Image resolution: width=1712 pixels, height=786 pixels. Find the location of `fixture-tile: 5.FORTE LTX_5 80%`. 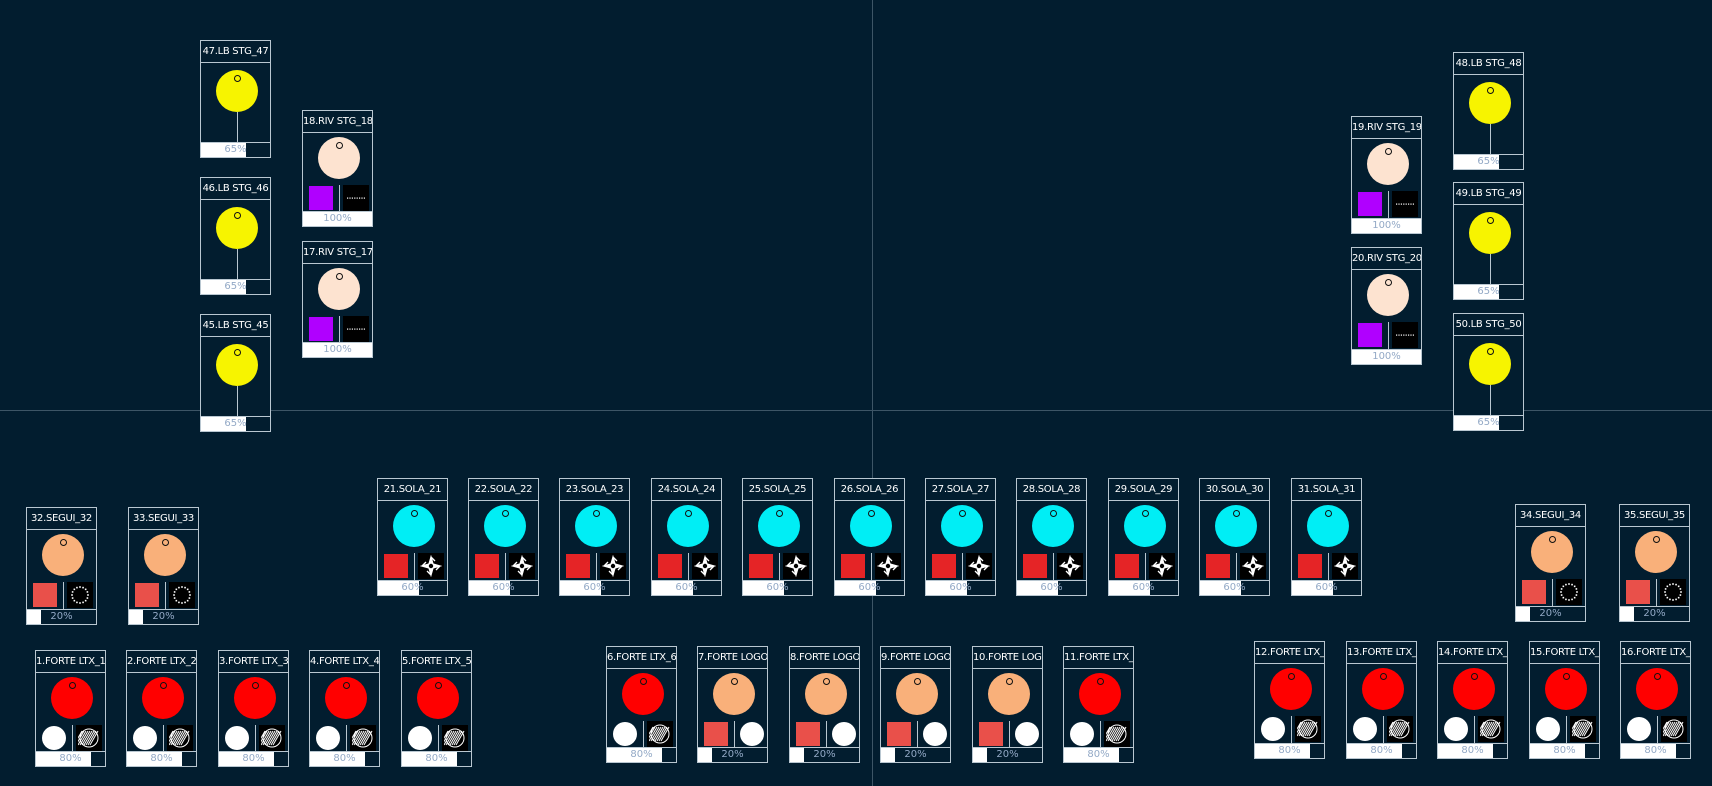

fixture-tile: 5.FORTE LTX_5 80% is located at coordinates (436, 708).